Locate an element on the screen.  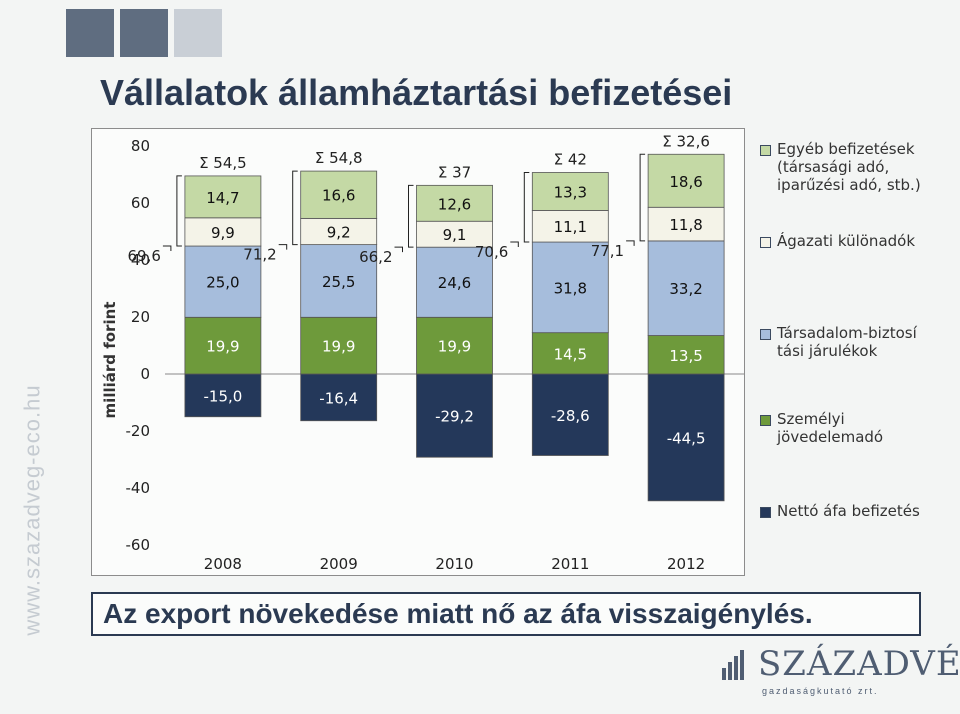
data-label: -15,0 is located at coordinates (222, 396).